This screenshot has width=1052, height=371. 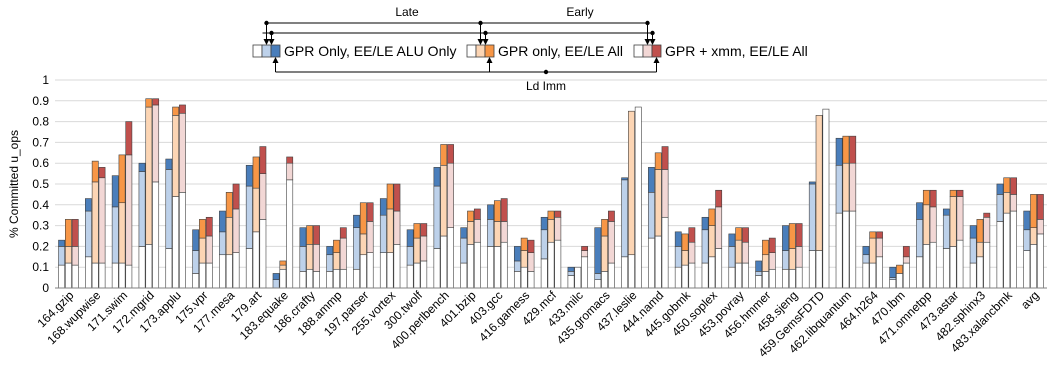 What do you see at coordinates (480, 51) in the screenshot?
I see `legend-swatch-segment` at bounding box center [480, 51].